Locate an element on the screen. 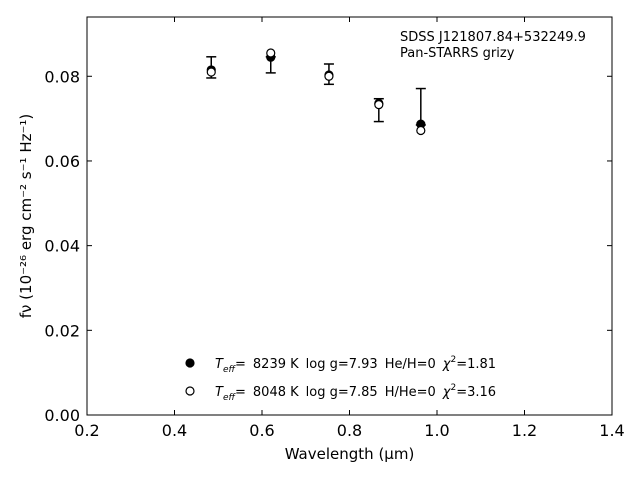 This screenshot has width=640, height=480. legend-entry: Teff= 8048 K log g=7.85 H/He=0 χ2=3.16 is located at coordinates (355, 393).